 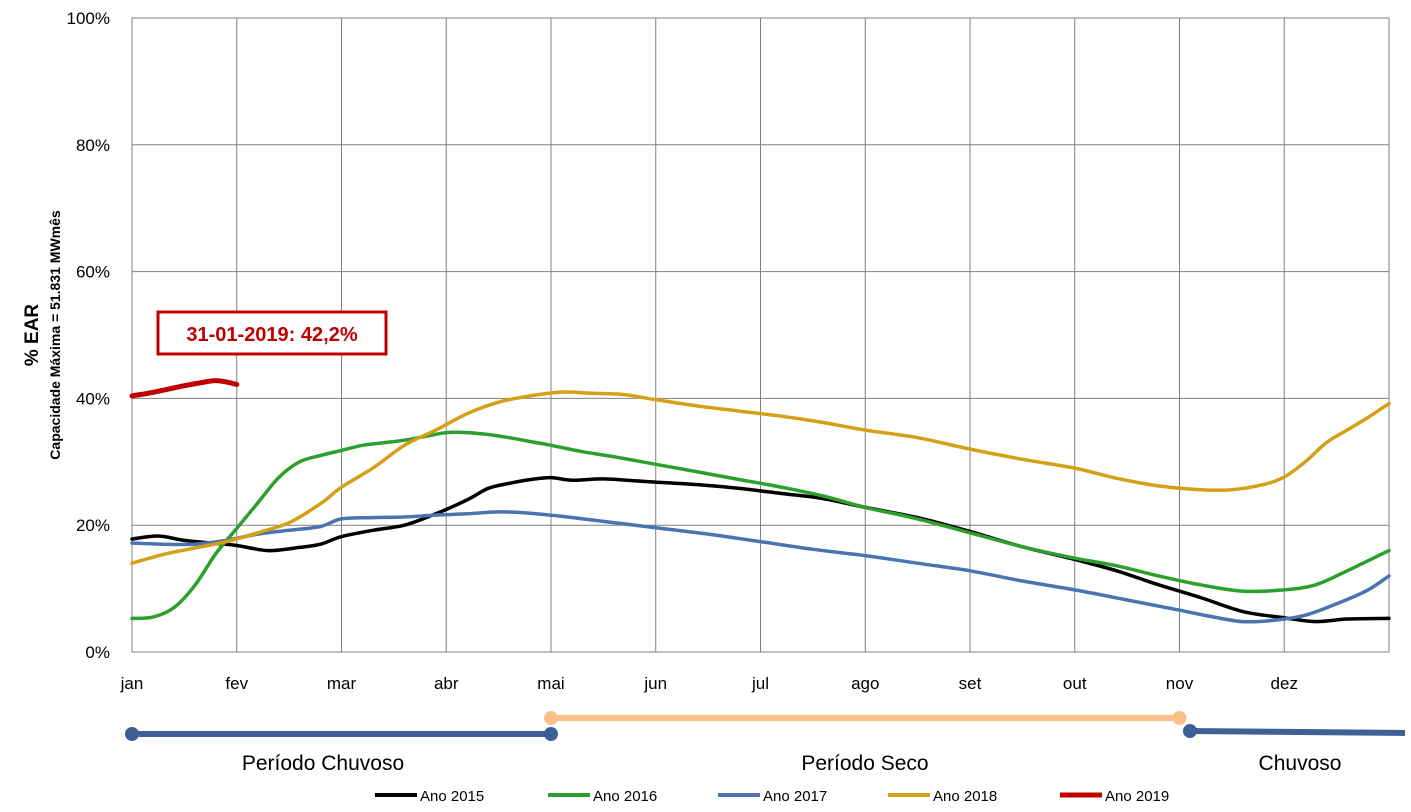 I want to click on legend-label: Ano 2017, so click(x=795, y=796).